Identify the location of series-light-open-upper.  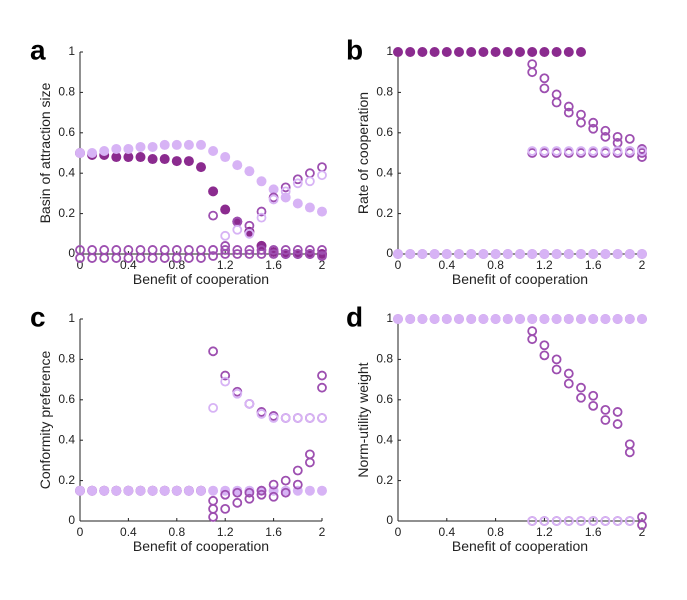
(267, 399).